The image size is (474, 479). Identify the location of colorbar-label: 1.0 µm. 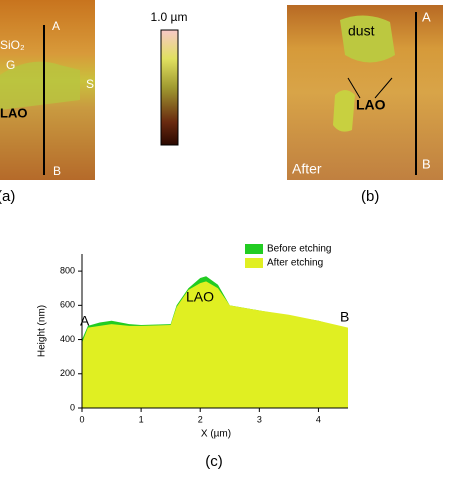
(169, 17).